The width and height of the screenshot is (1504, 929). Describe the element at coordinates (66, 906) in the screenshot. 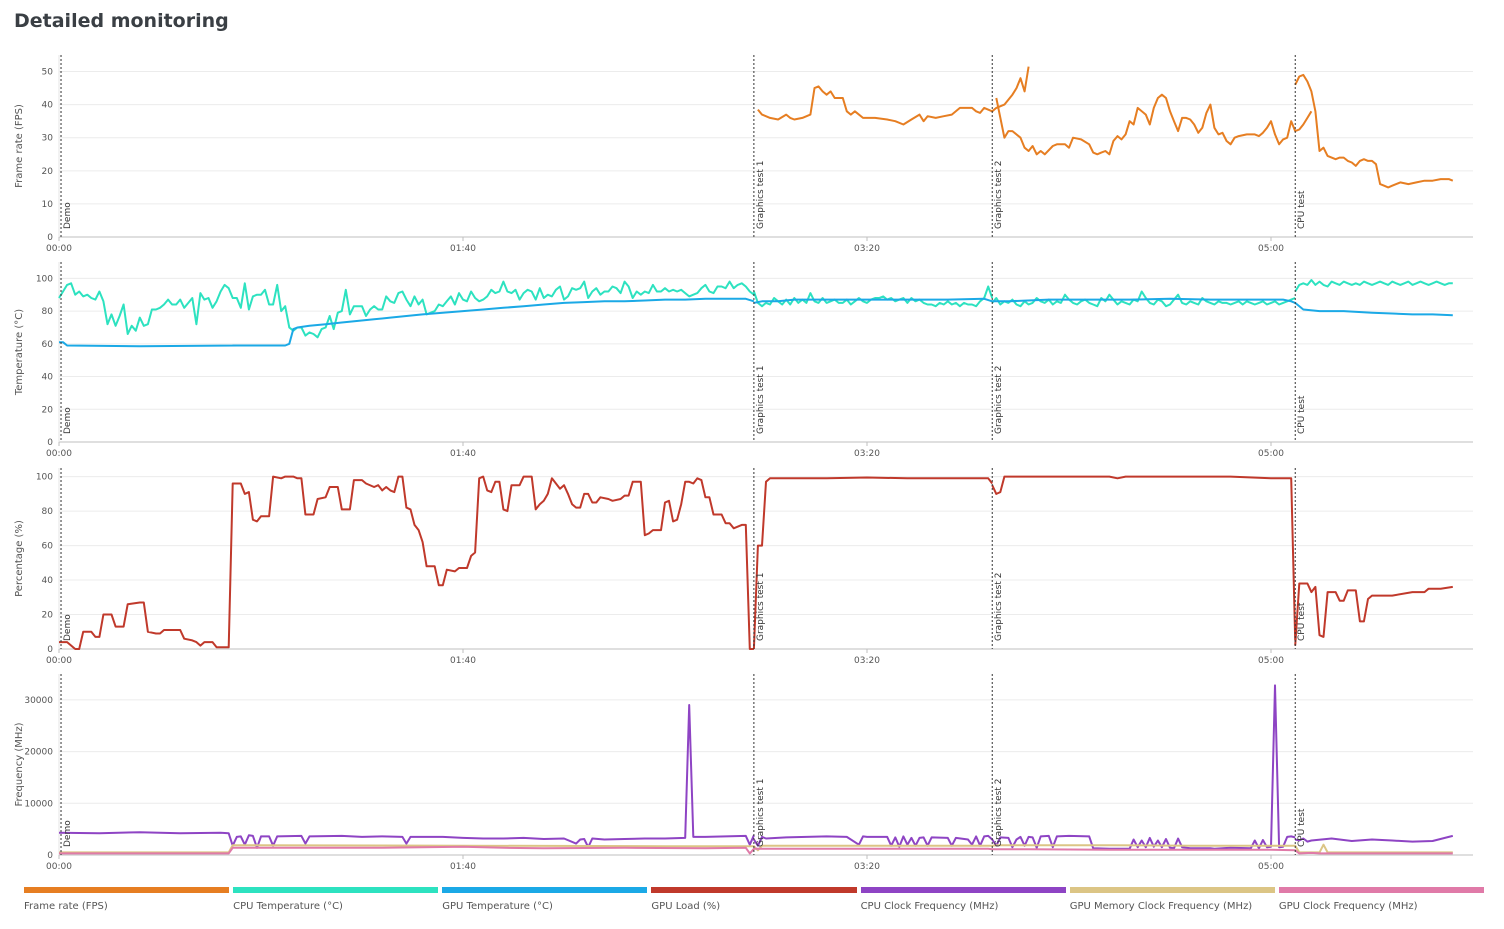

I see `legend-label: Frame rate (FPS)` at that location.